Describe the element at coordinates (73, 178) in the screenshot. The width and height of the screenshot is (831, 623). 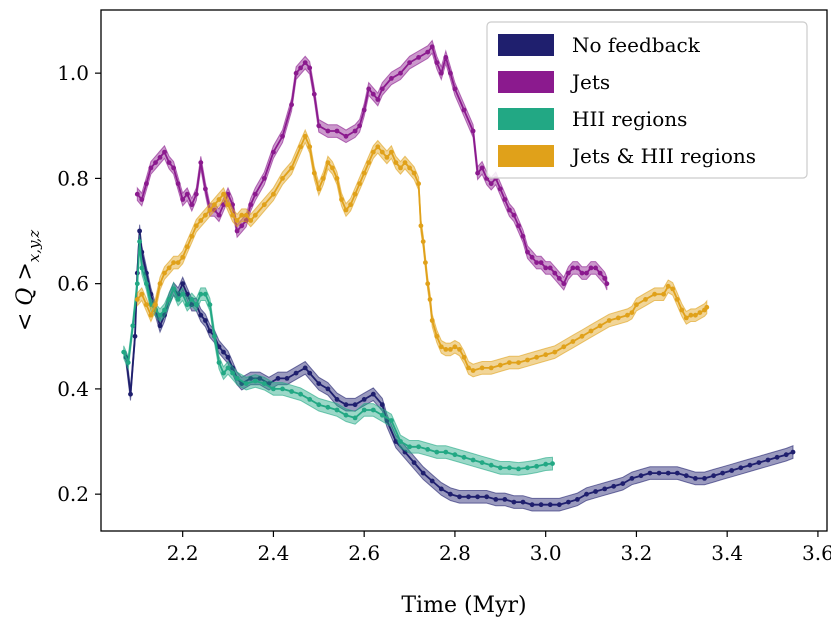
I see `y-tick-label: 0.8` at that location.